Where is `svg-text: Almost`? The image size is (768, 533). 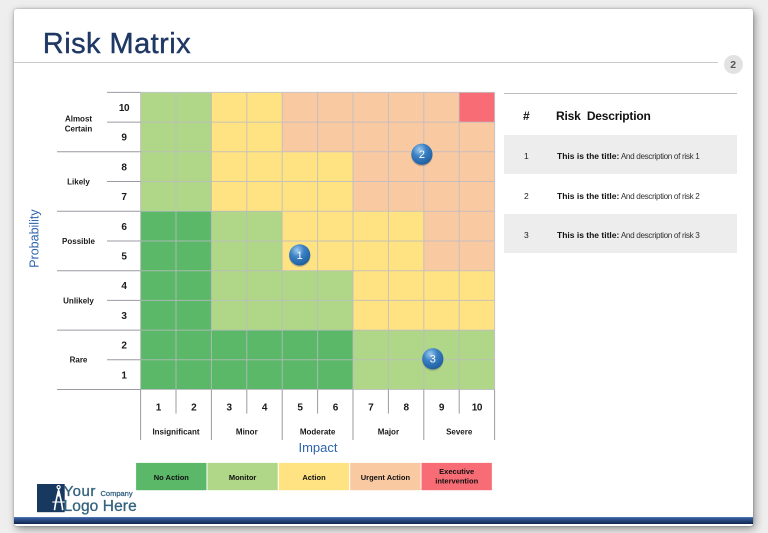 svg-text: Almost is located at coordinates (78, 119).